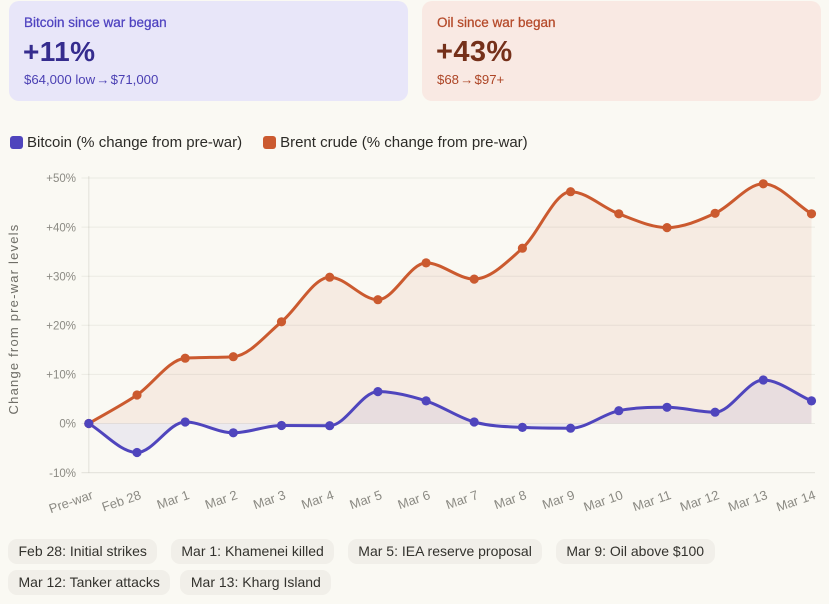  Describe the element at coordinates (173, 499) in the screenshot. I see `svg-text: Mar 1` at that location.